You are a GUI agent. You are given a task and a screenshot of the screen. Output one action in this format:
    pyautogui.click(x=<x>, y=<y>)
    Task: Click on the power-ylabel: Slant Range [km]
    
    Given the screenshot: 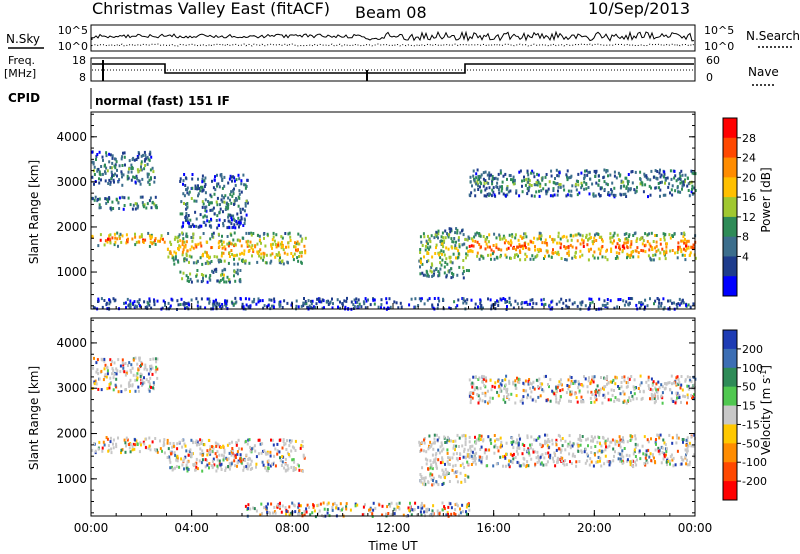 What is the action you would take?
    pyautogui.click(x=34, y=212)
    